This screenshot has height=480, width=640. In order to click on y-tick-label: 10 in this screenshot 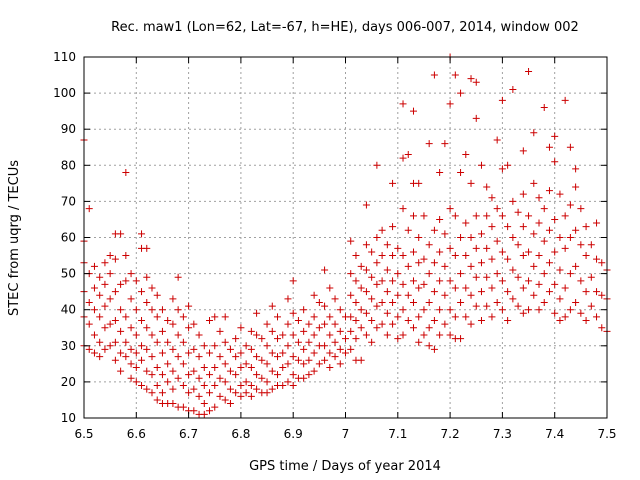, I will do `click(68, 418)`.